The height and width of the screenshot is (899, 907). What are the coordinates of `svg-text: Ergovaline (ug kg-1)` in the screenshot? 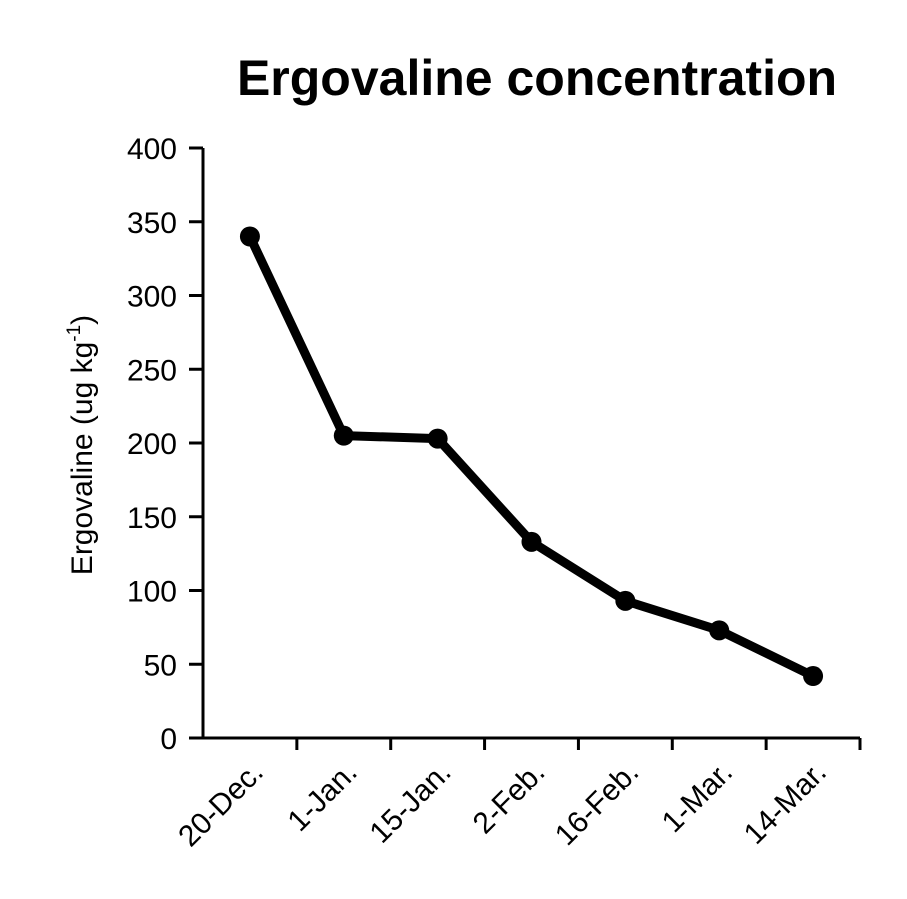 It's located at (81, 445).